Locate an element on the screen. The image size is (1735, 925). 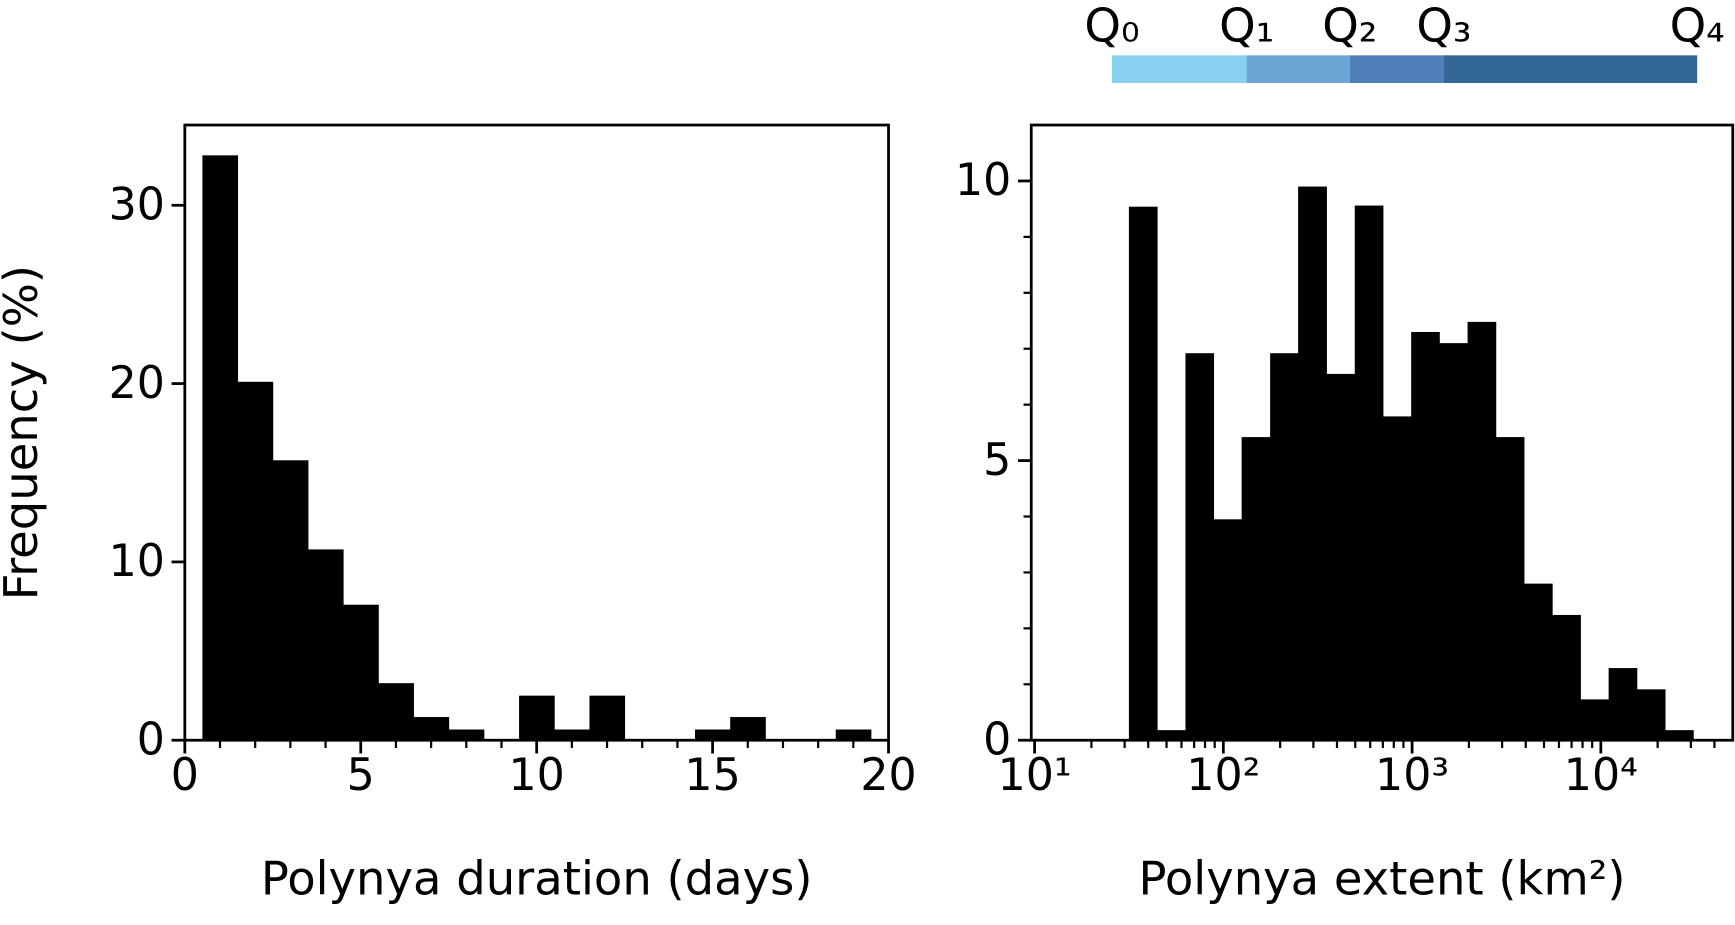
y-tick-label: 20 is located at coordinates (137, 383).